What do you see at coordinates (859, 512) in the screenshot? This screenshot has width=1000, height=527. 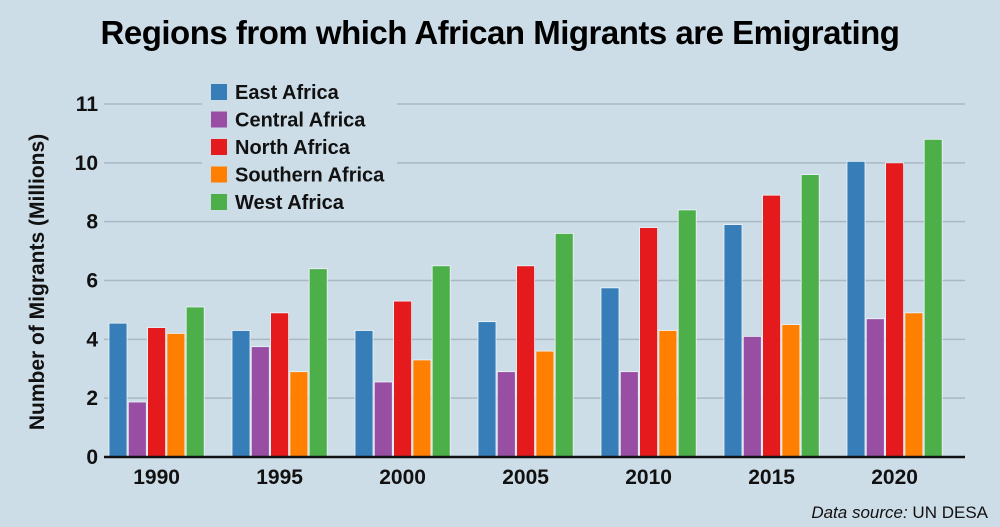 I see `data-source-label: Data source:` at bounding box center [859, 512].